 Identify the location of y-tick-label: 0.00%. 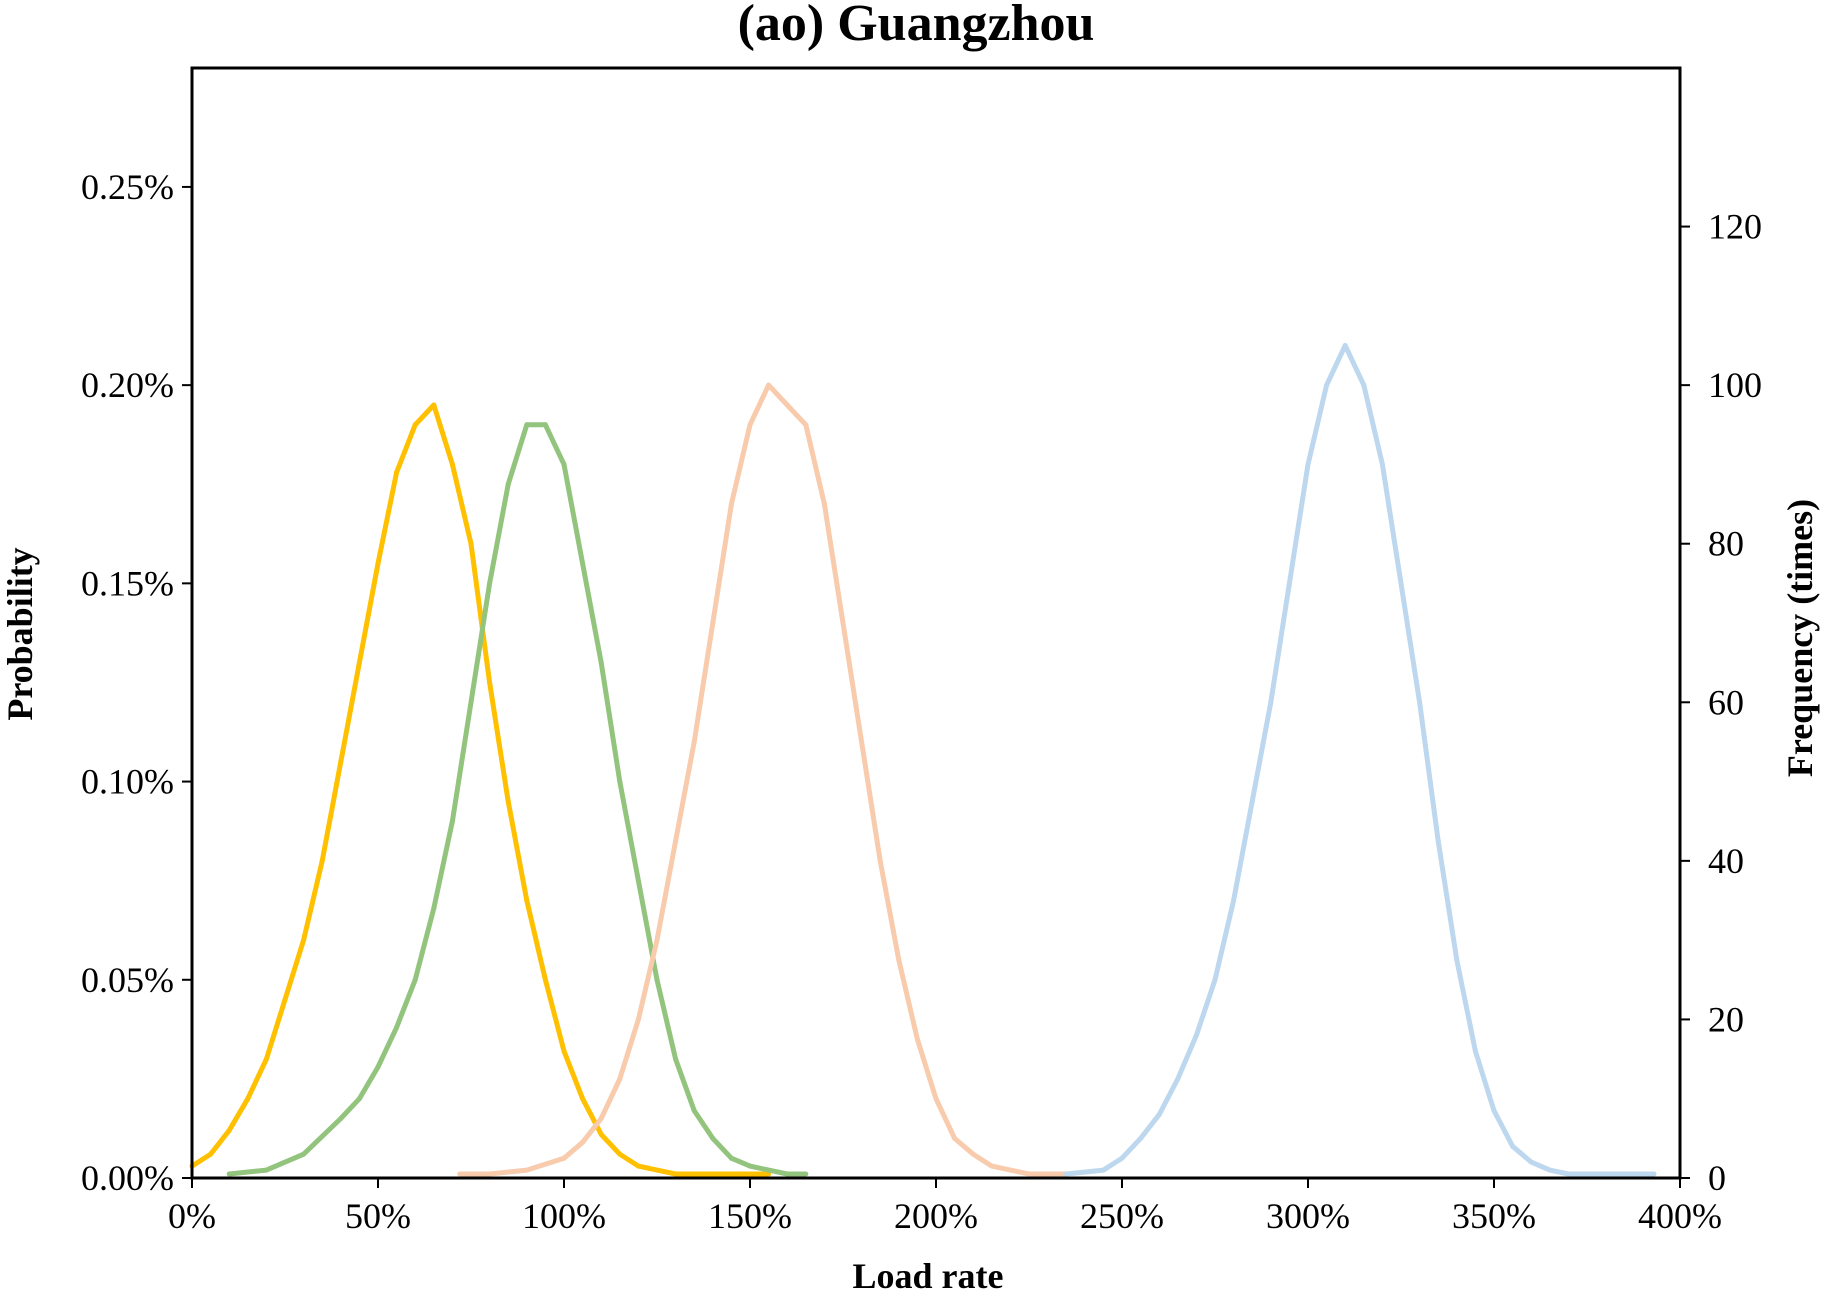
(127, 1178).